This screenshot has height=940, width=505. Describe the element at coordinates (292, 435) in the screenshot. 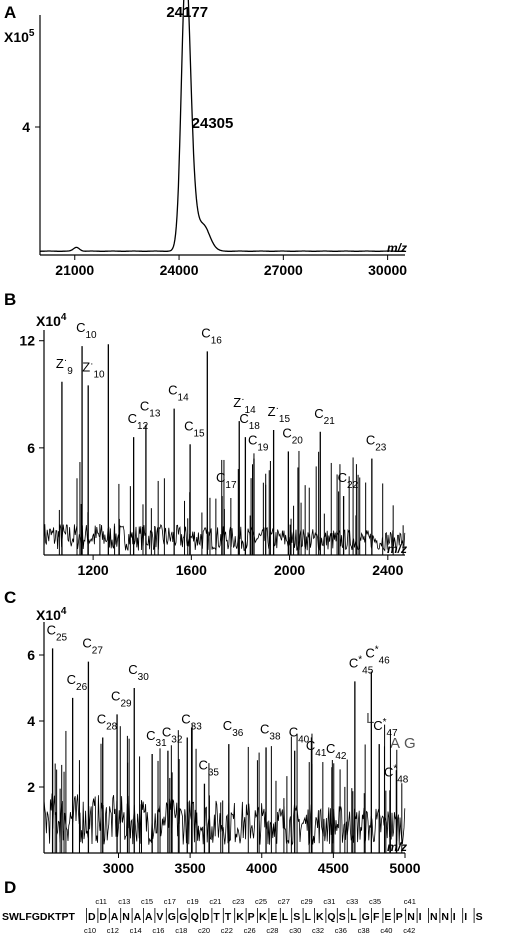

I see `peak-label: C20` at that location.